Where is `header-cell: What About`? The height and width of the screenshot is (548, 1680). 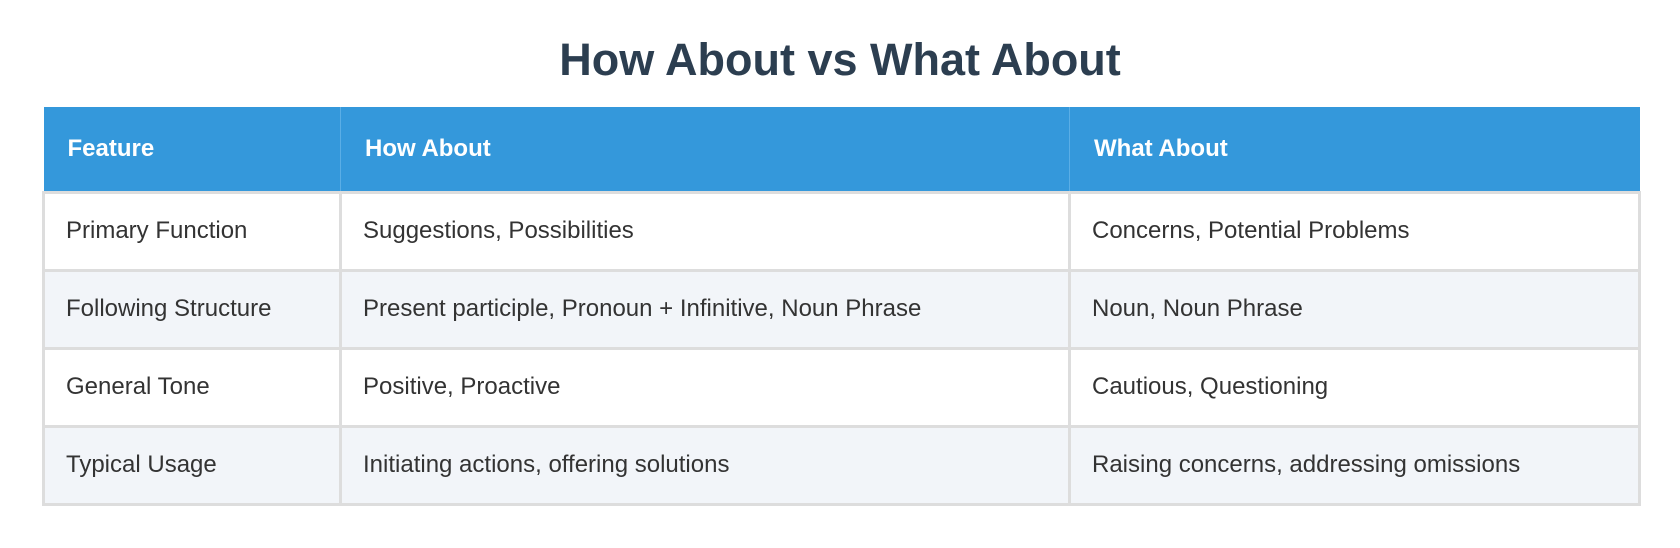 header-cell: What About is located at coordinates (1354, 149).